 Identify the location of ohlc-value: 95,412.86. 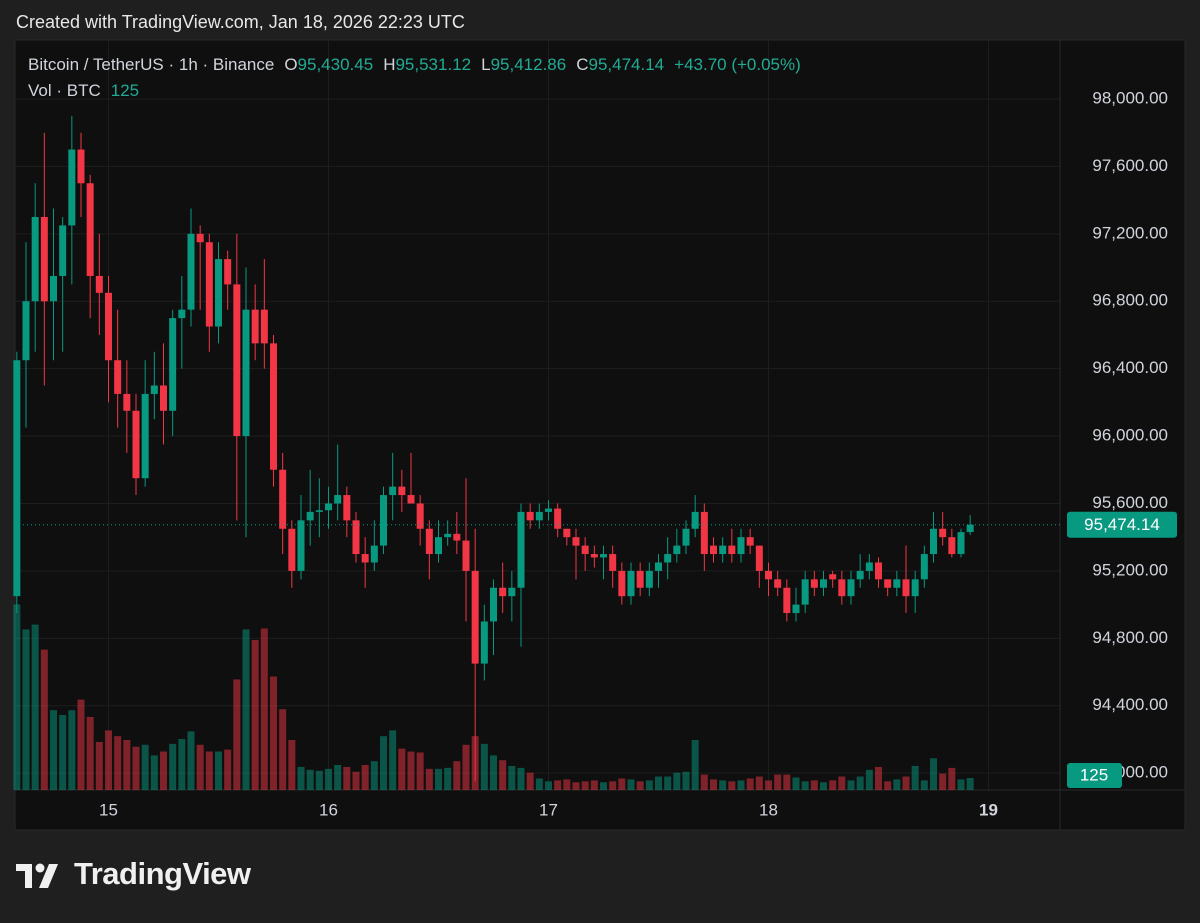
(528, 64).